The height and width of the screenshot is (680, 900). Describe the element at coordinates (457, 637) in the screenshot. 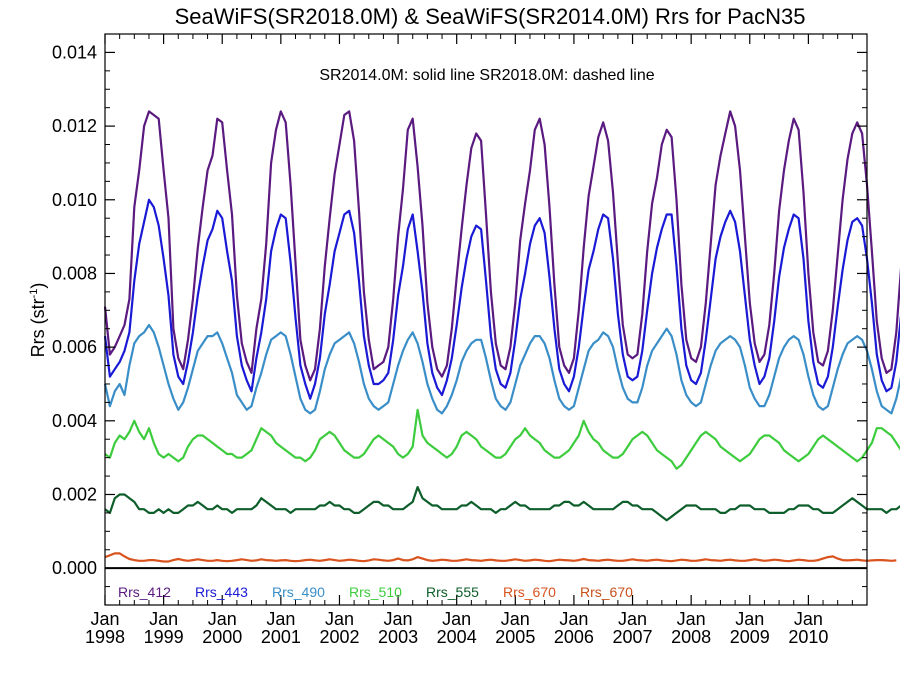

I see `x-tick-label-year: 2004` at that location.